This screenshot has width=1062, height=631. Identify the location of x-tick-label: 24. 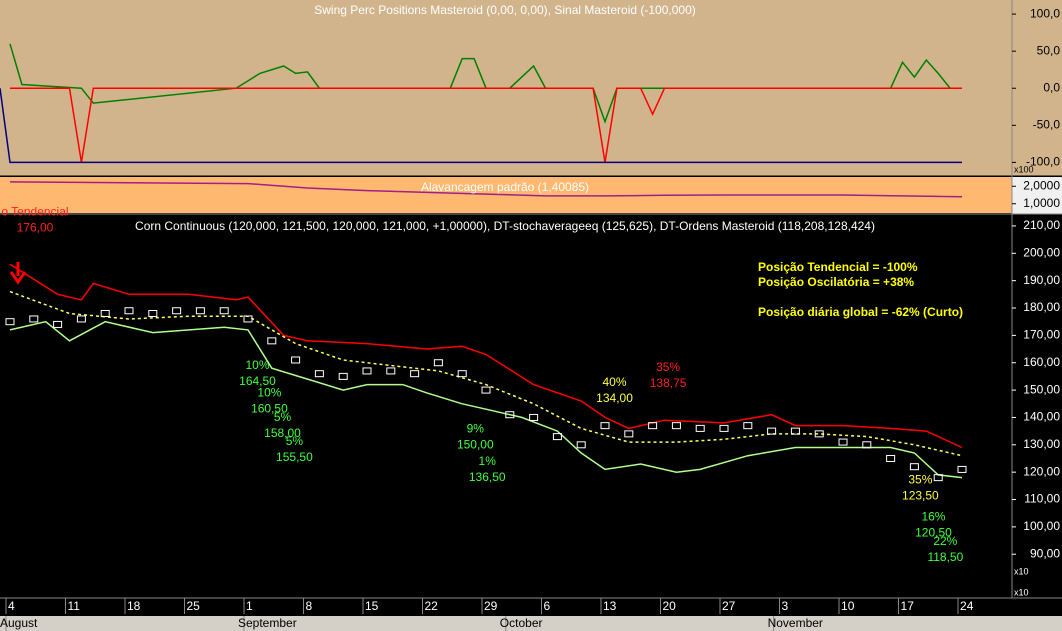
(967, 606).